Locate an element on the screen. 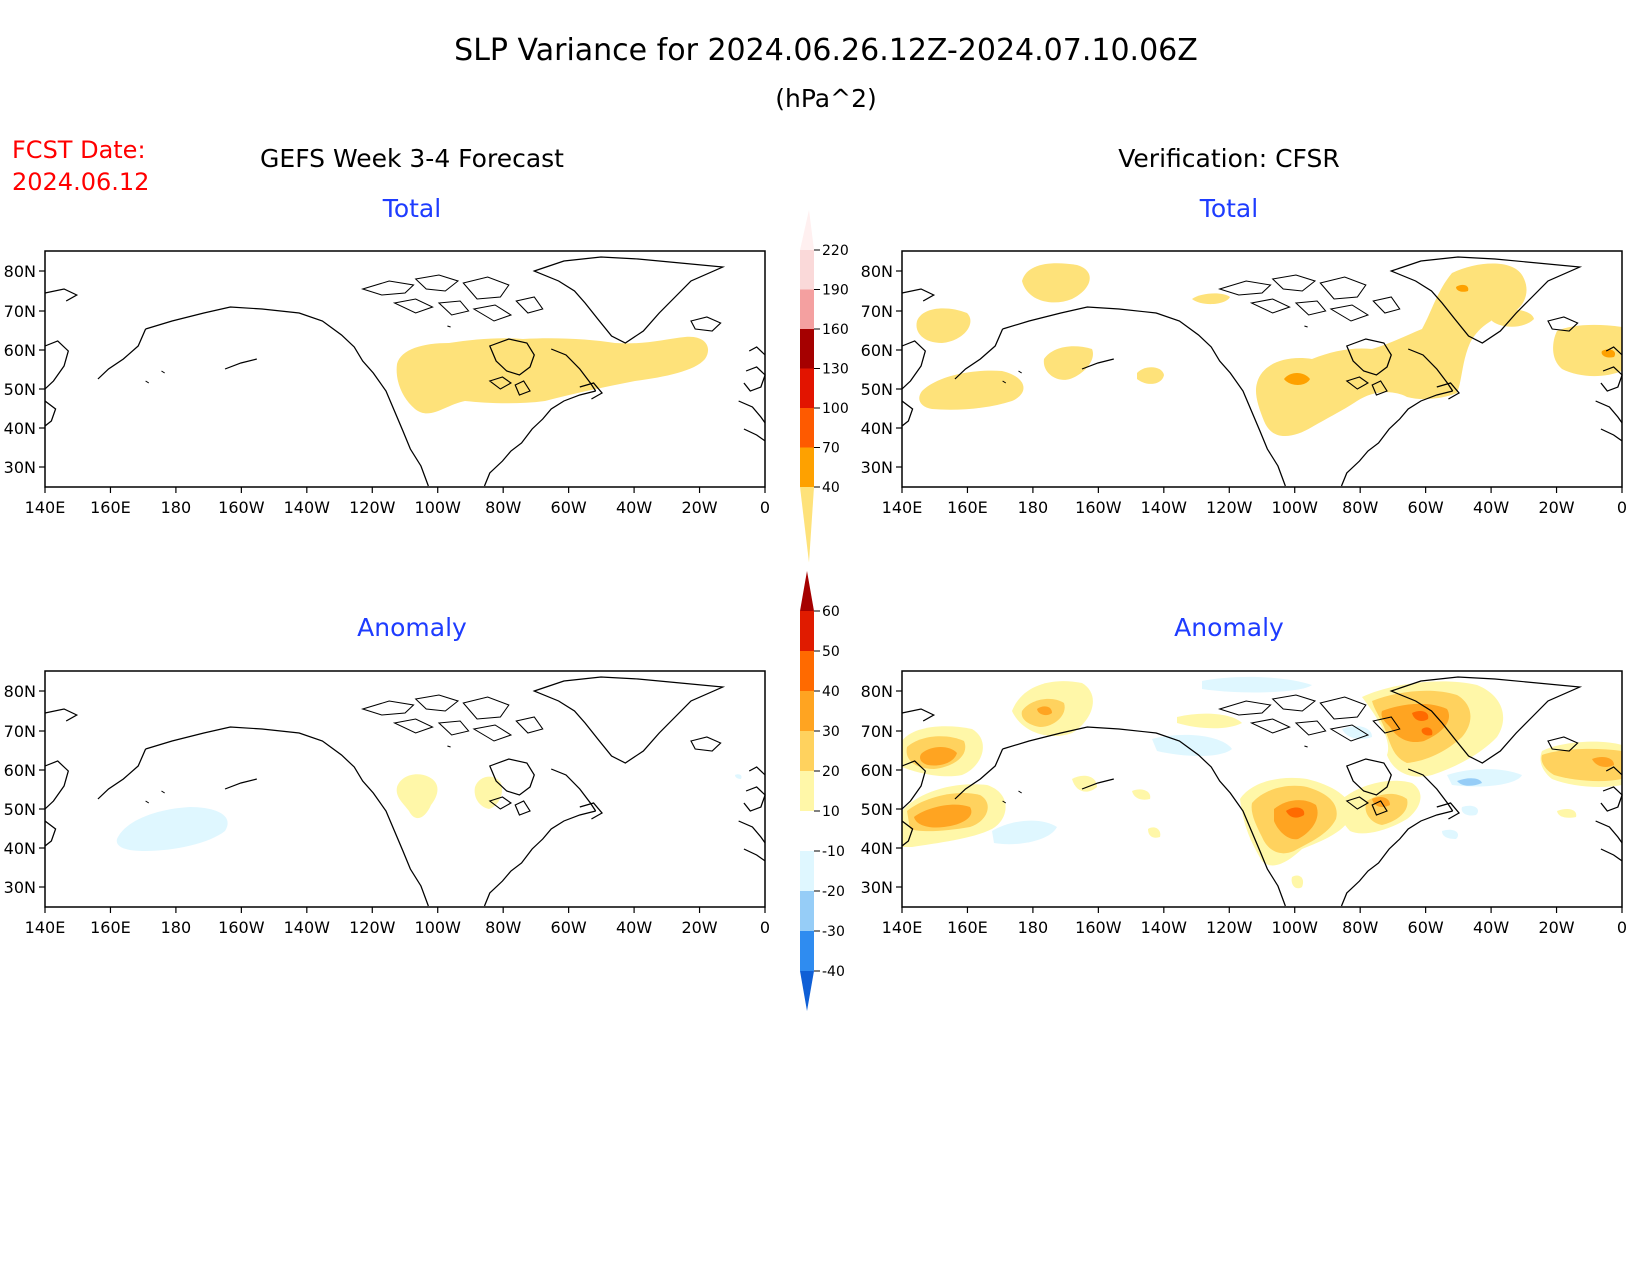 Image resolution: width=1650 pixels, height=1275 pixels. fcst-date-value: 2024.06.12 is located at coordinates (80, 182).